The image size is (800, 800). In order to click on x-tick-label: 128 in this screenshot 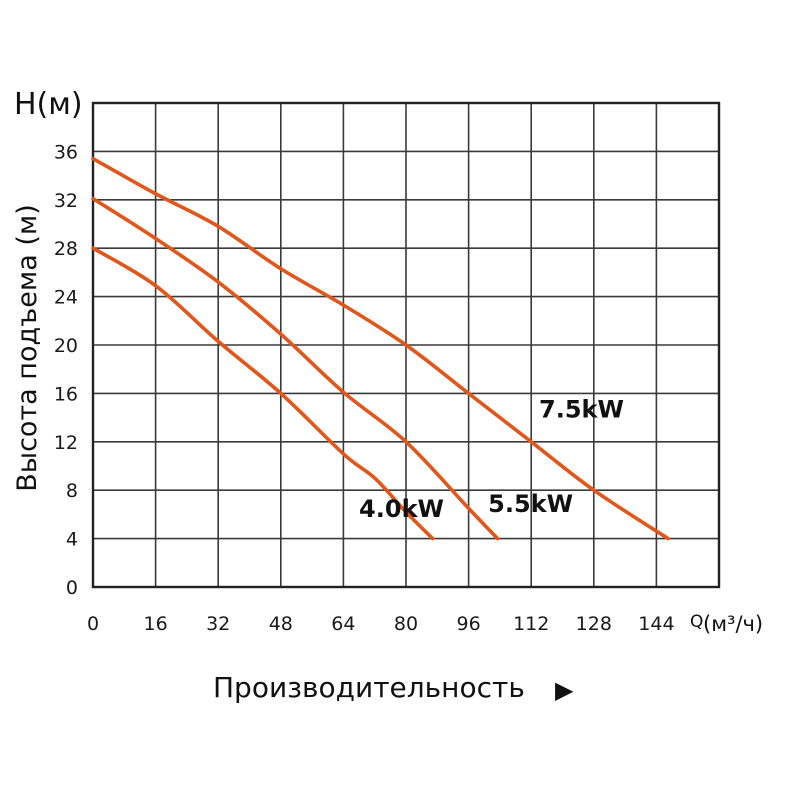, I will do `click(594, 624)`.